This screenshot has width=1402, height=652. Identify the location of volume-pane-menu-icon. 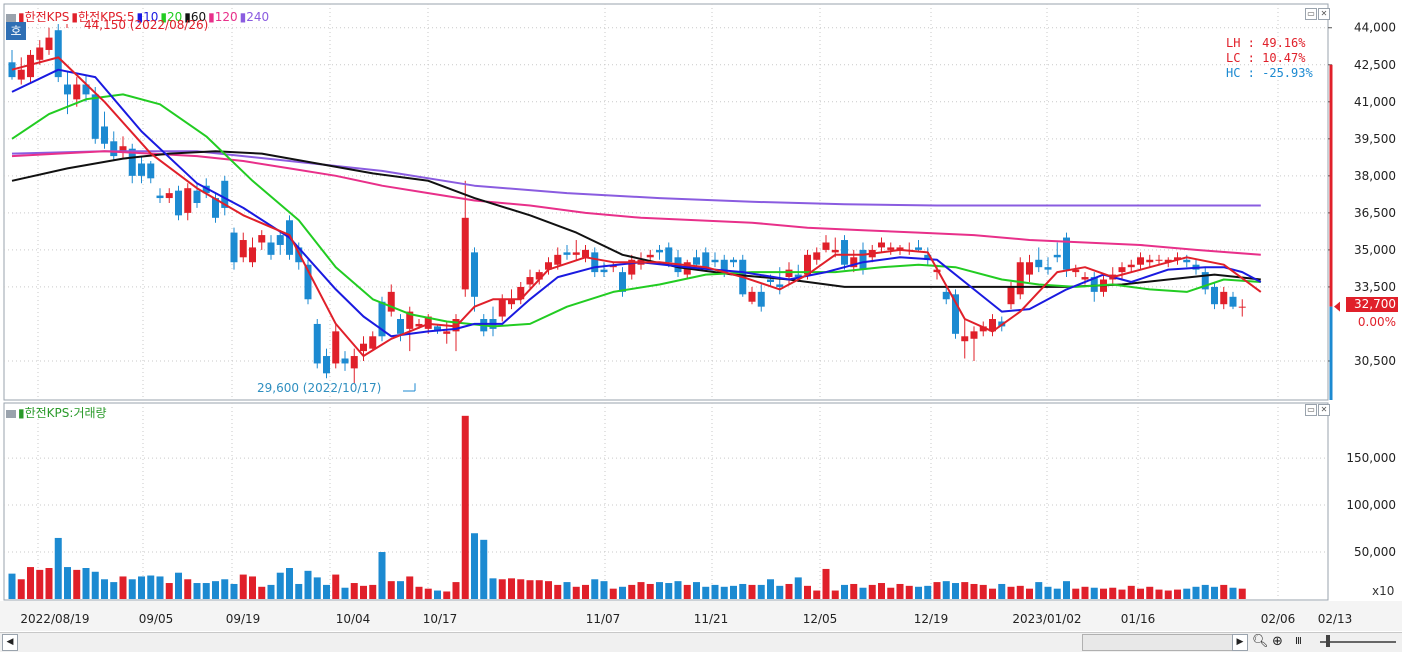
(11, 413).